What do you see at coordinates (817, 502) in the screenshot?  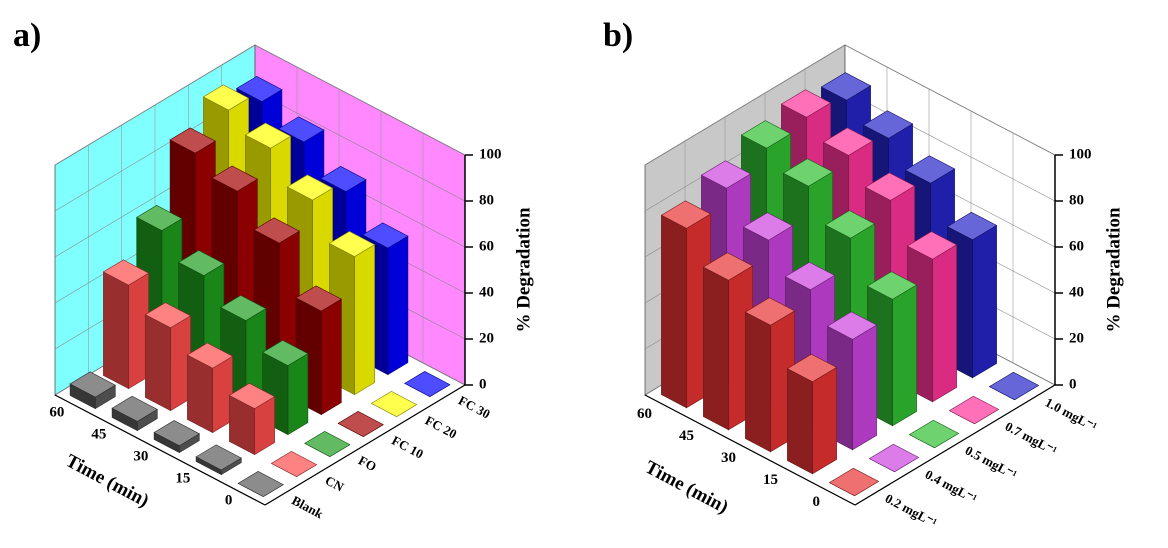 I see `time-label: 0` at bounding box center [817, 502].